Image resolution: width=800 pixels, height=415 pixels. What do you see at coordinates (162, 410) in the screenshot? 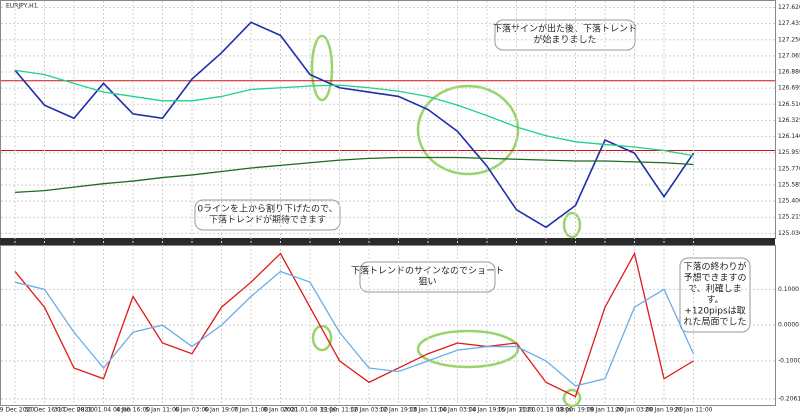
I see `x-tick-label: 5 Jan 11:00` at bounding box center [162, 410].